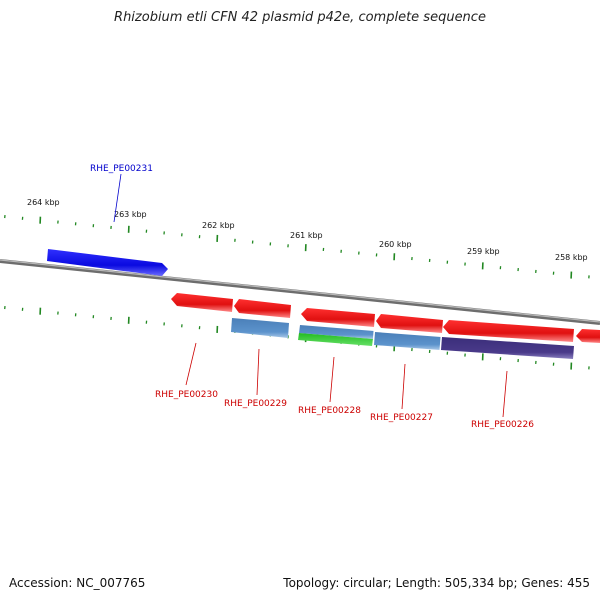 This screenshot has width=600, height=600. What do you see at coordinates (107, 262) in the screenshot?
I see `gene-arrow-forward` at bounding box center [107, 262].